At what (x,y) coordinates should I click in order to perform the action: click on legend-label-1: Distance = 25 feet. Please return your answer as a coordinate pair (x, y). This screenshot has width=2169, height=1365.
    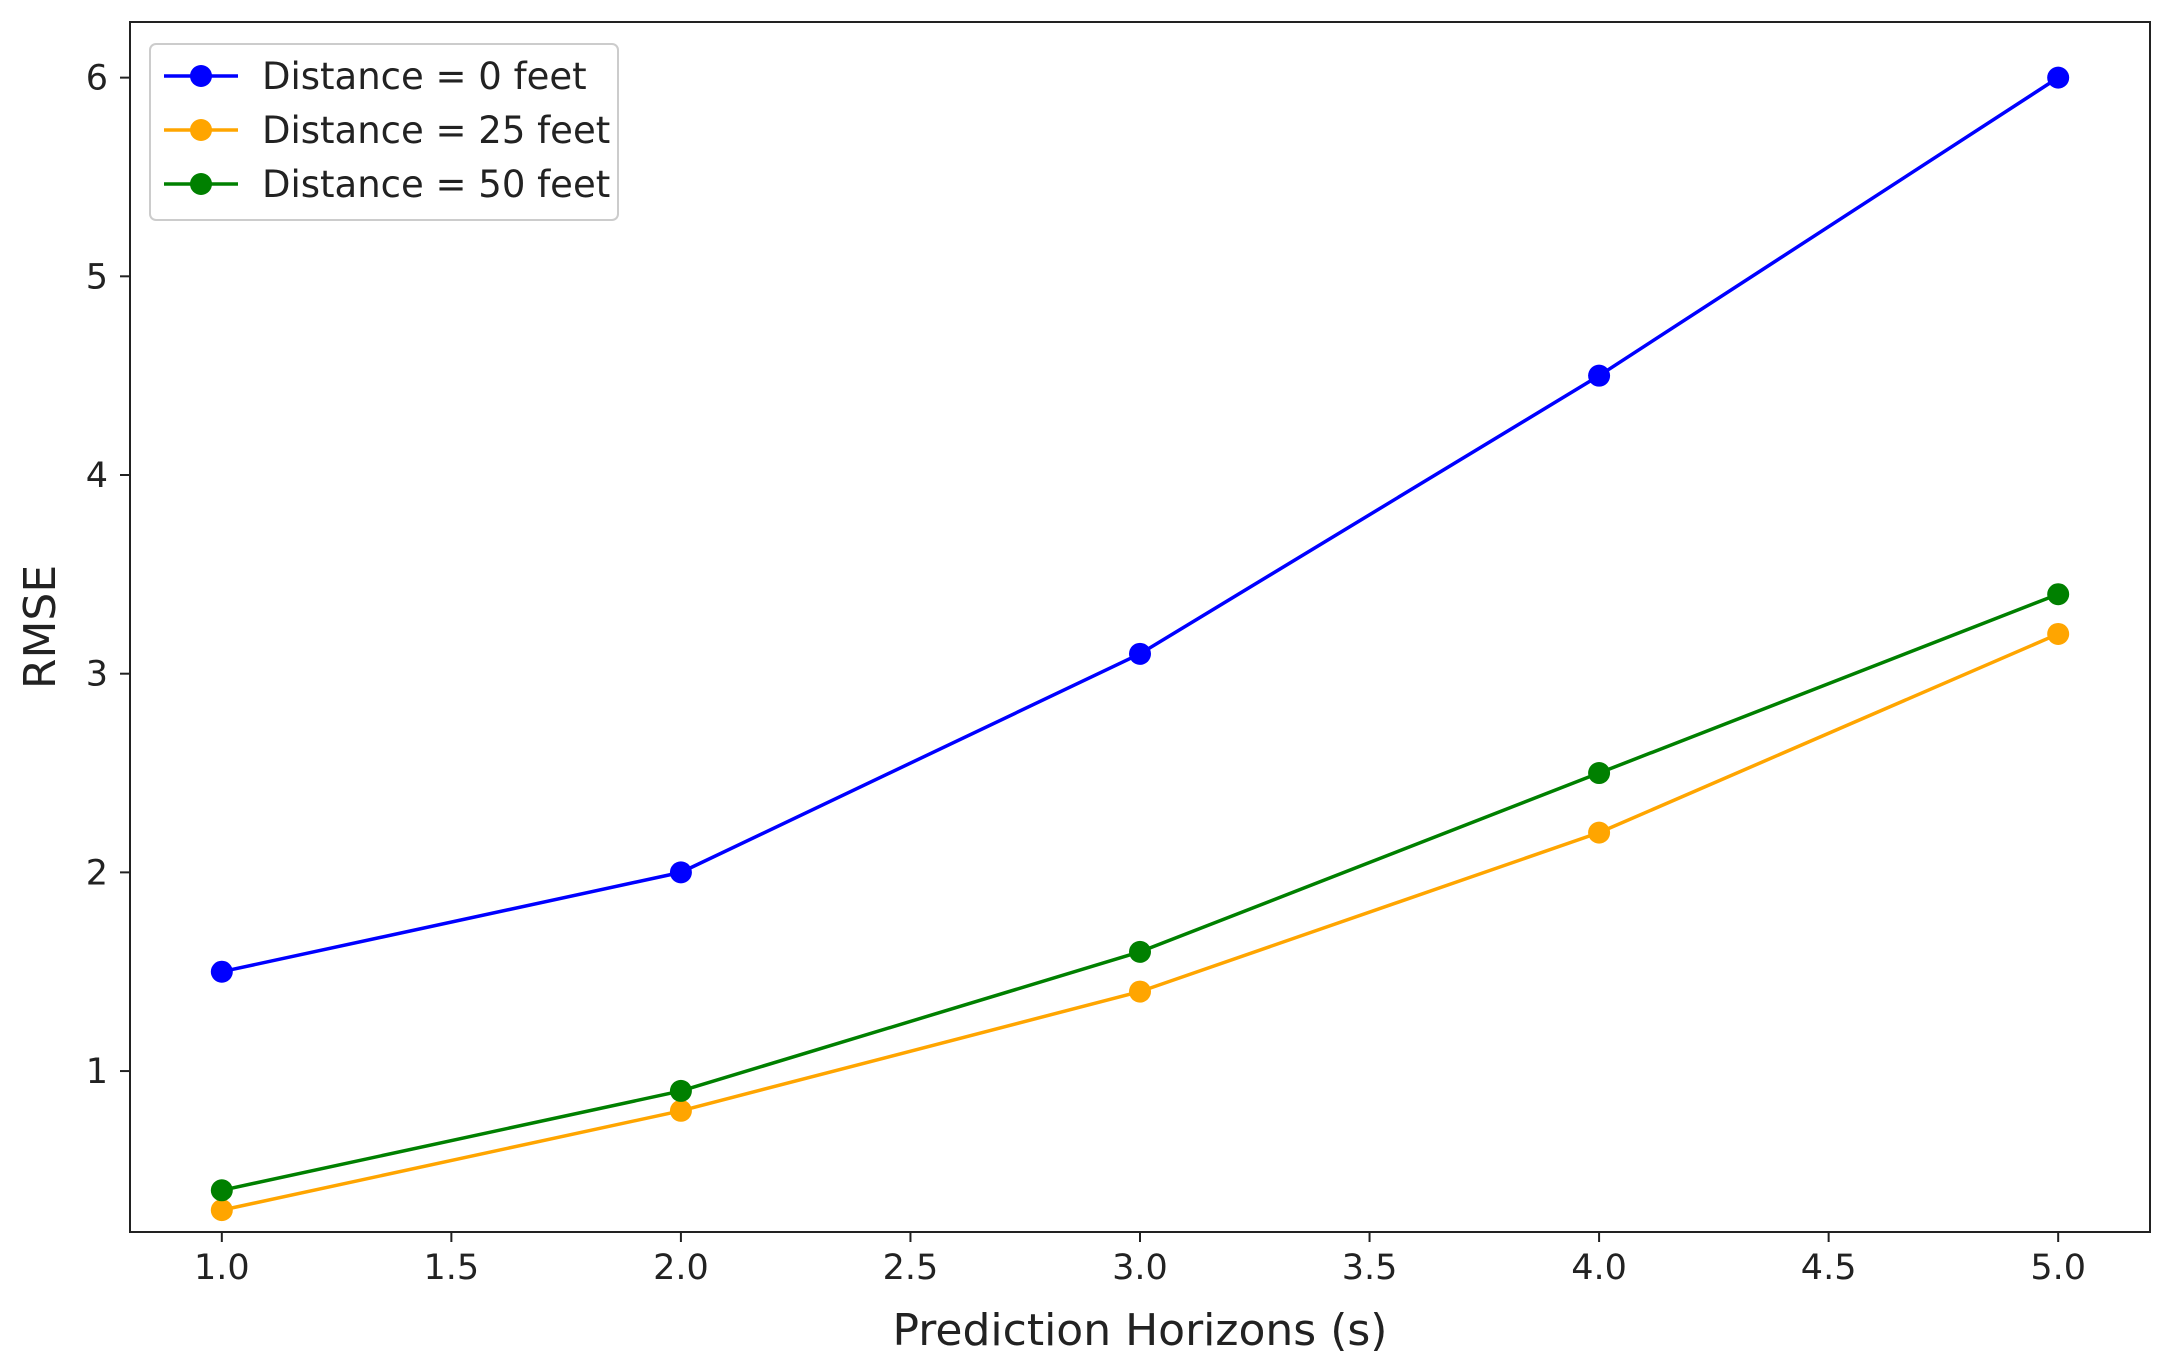
    Looking at the image, I should click on (436, 130).